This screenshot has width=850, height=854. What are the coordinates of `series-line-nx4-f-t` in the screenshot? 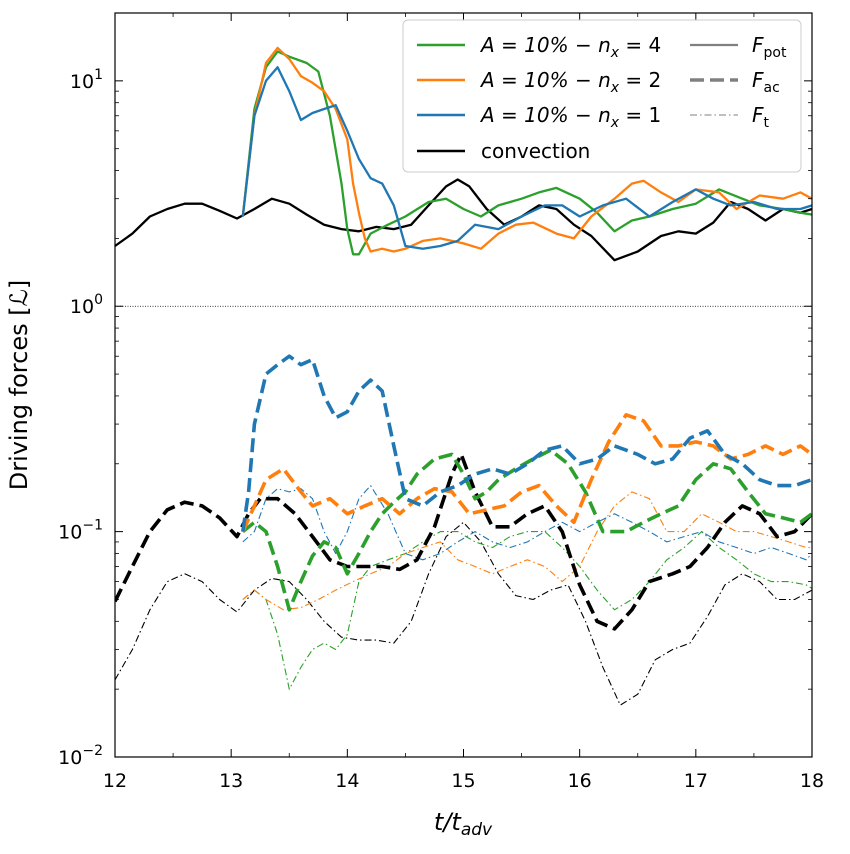 It's located at (527, 610).